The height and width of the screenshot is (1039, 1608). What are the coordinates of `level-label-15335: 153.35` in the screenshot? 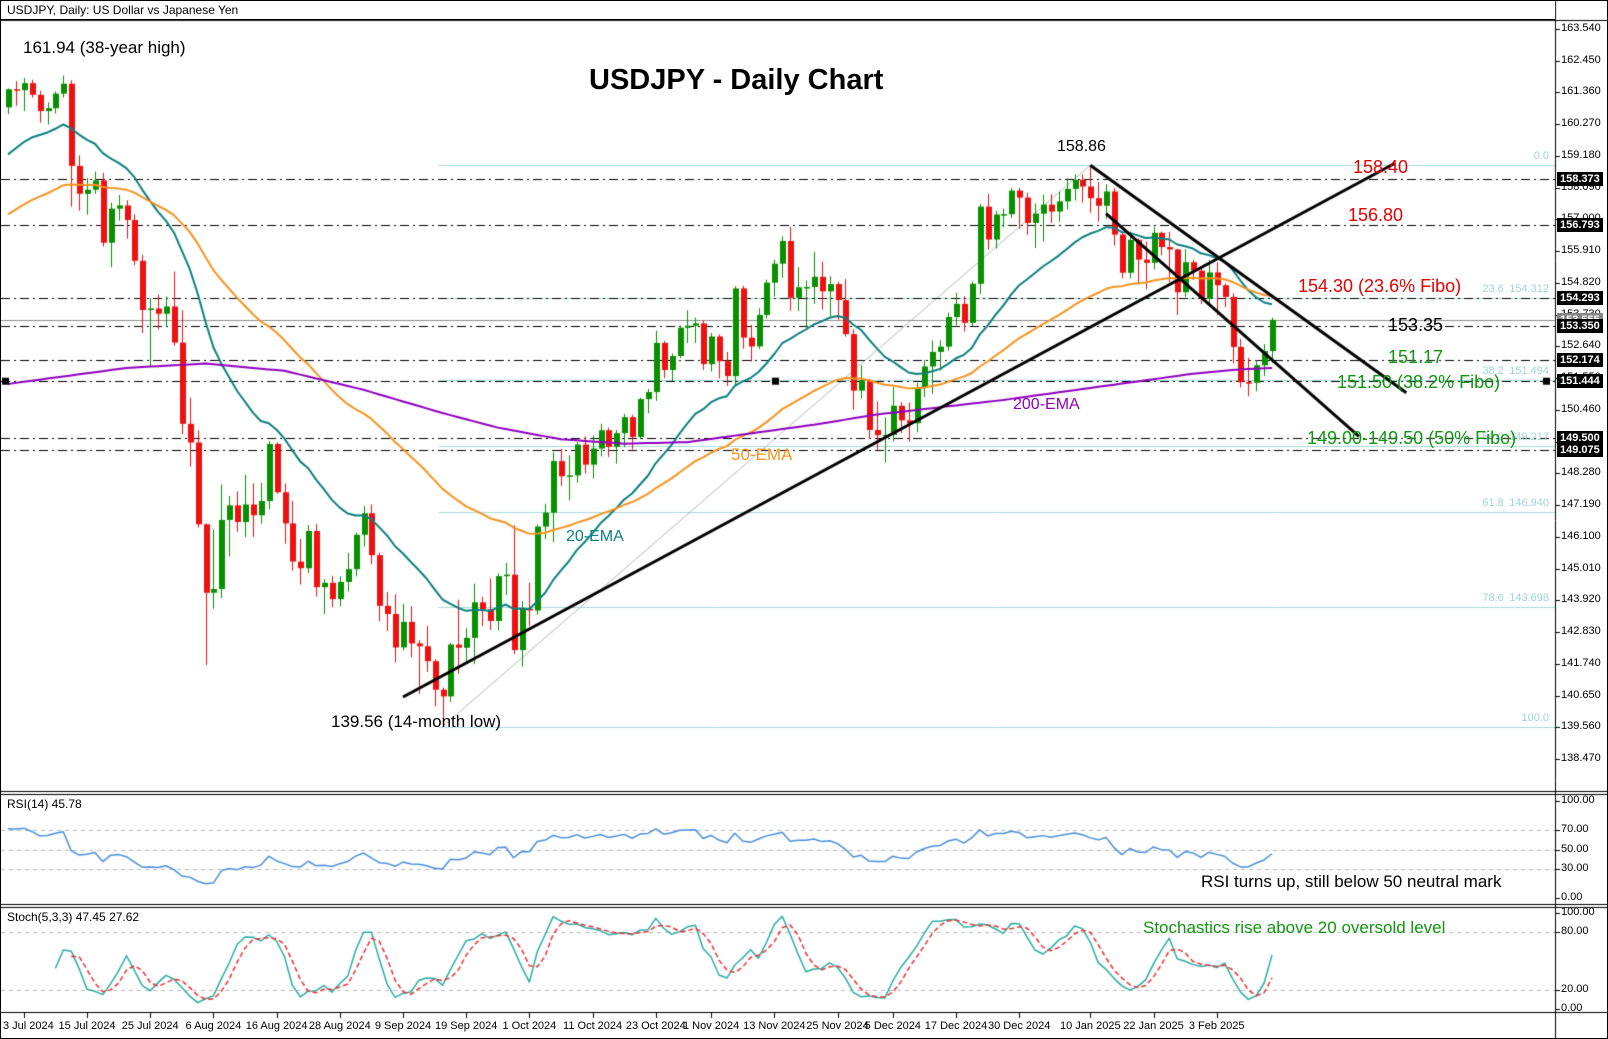 It's located at (1416, 325).